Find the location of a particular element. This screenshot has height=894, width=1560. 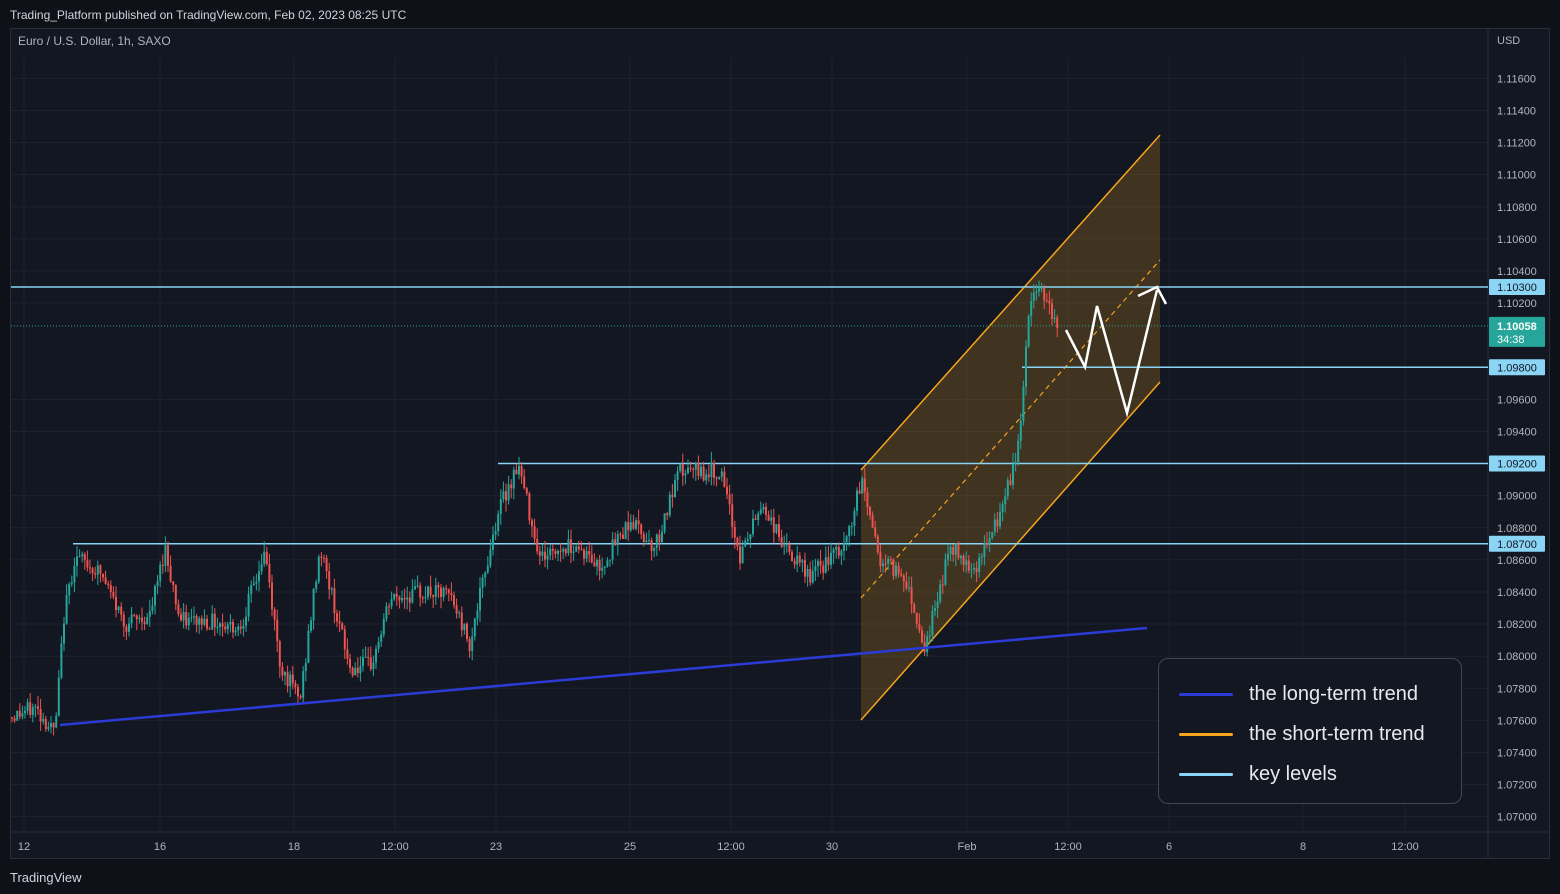

x-tick-label: 12 is located at coordinates (24, 847).